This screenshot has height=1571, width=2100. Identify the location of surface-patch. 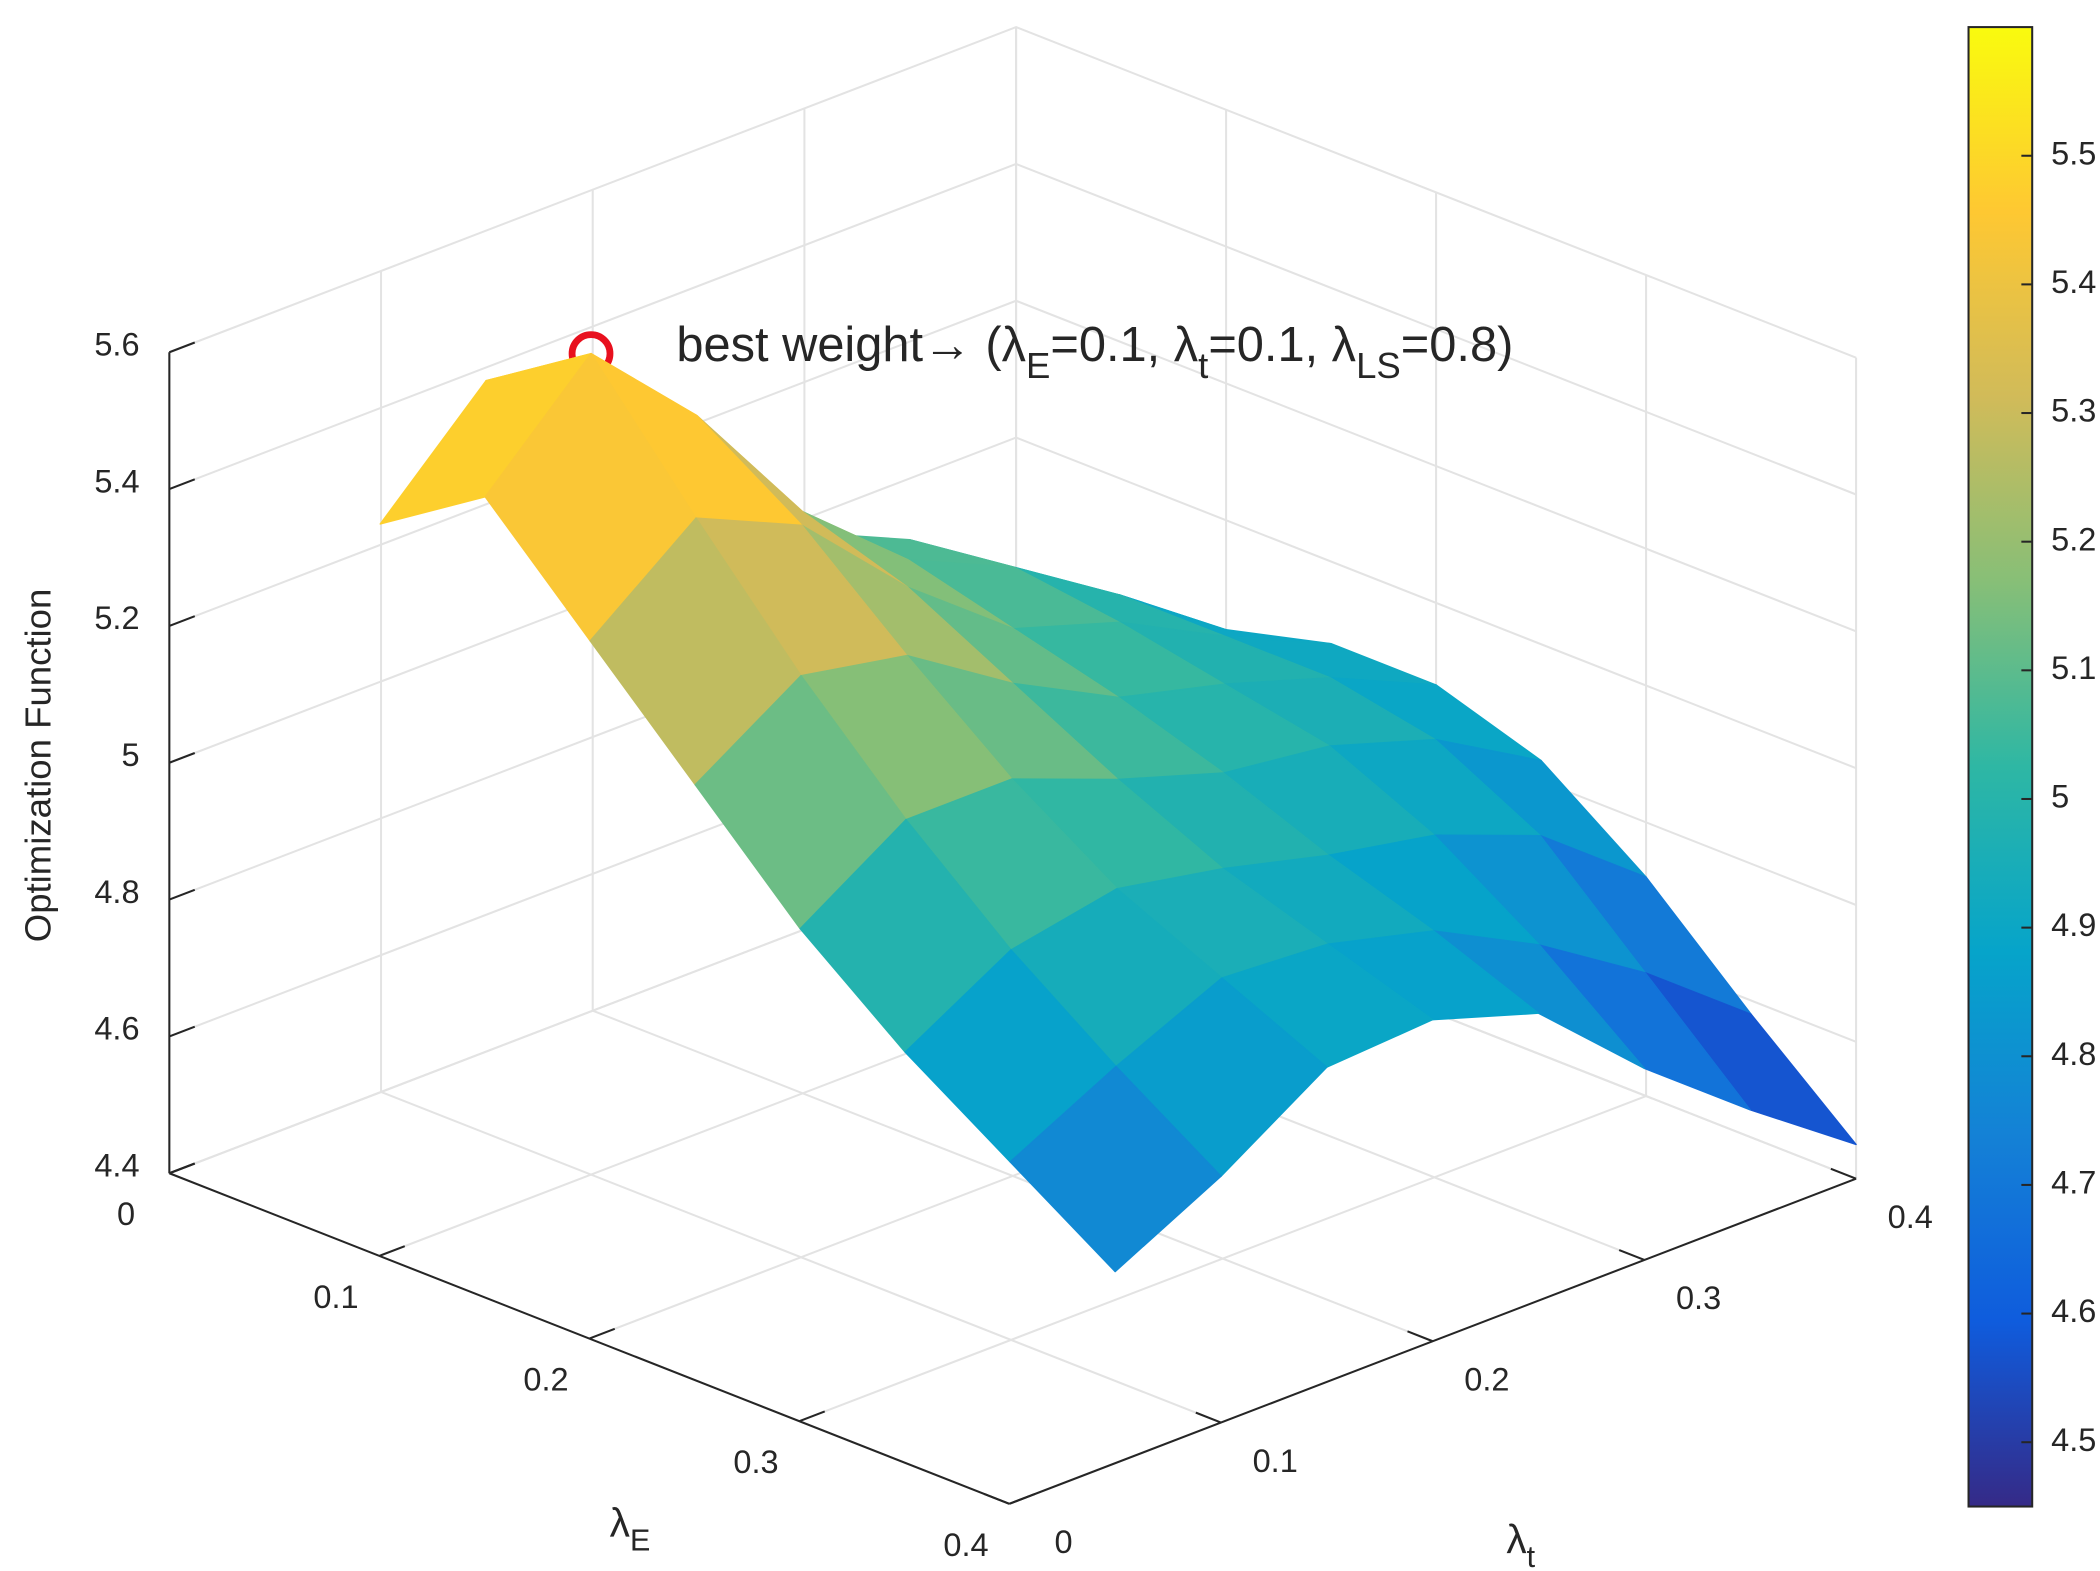
(1115, 1169).